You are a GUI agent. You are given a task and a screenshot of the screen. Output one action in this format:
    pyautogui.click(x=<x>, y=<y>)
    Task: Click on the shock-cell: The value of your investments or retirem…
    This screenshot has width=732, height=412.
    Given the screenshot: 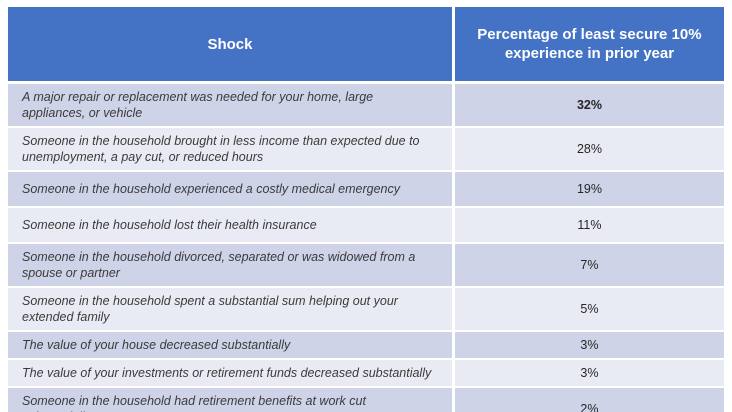 What is the action you would take?
    pyautogui.click(x=230, y=374)
    